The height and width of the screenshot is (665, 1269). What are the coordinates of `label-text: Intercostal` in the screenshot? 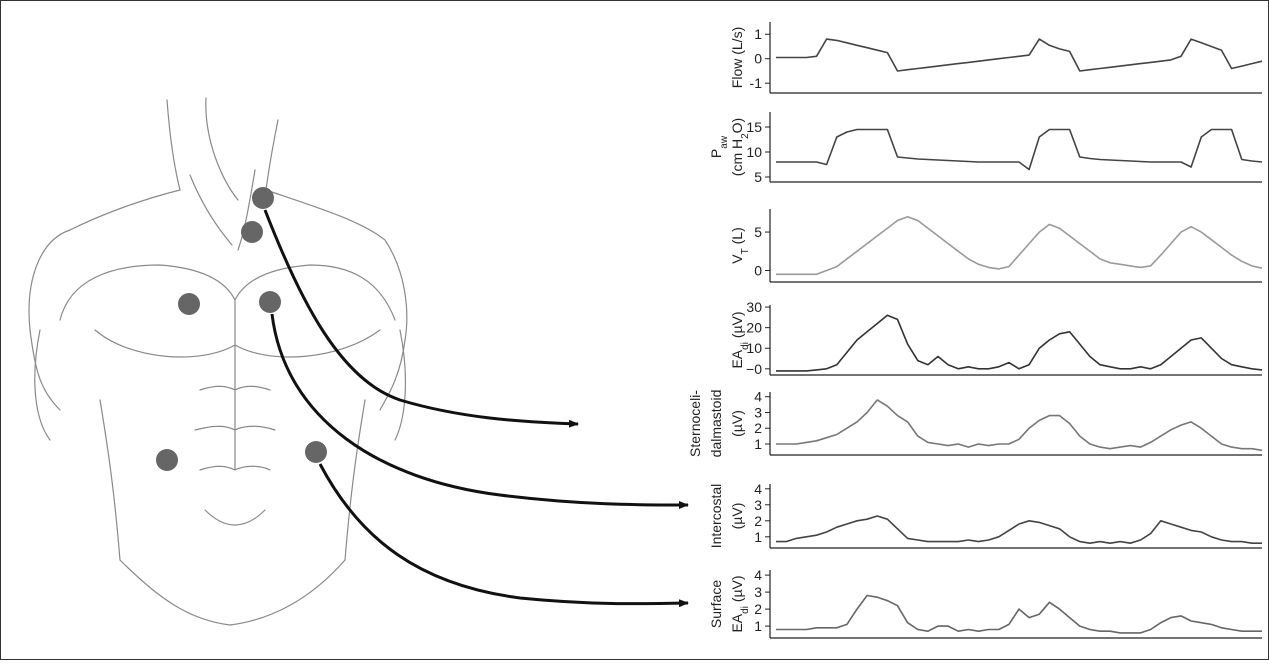 It's located at (716, 516).